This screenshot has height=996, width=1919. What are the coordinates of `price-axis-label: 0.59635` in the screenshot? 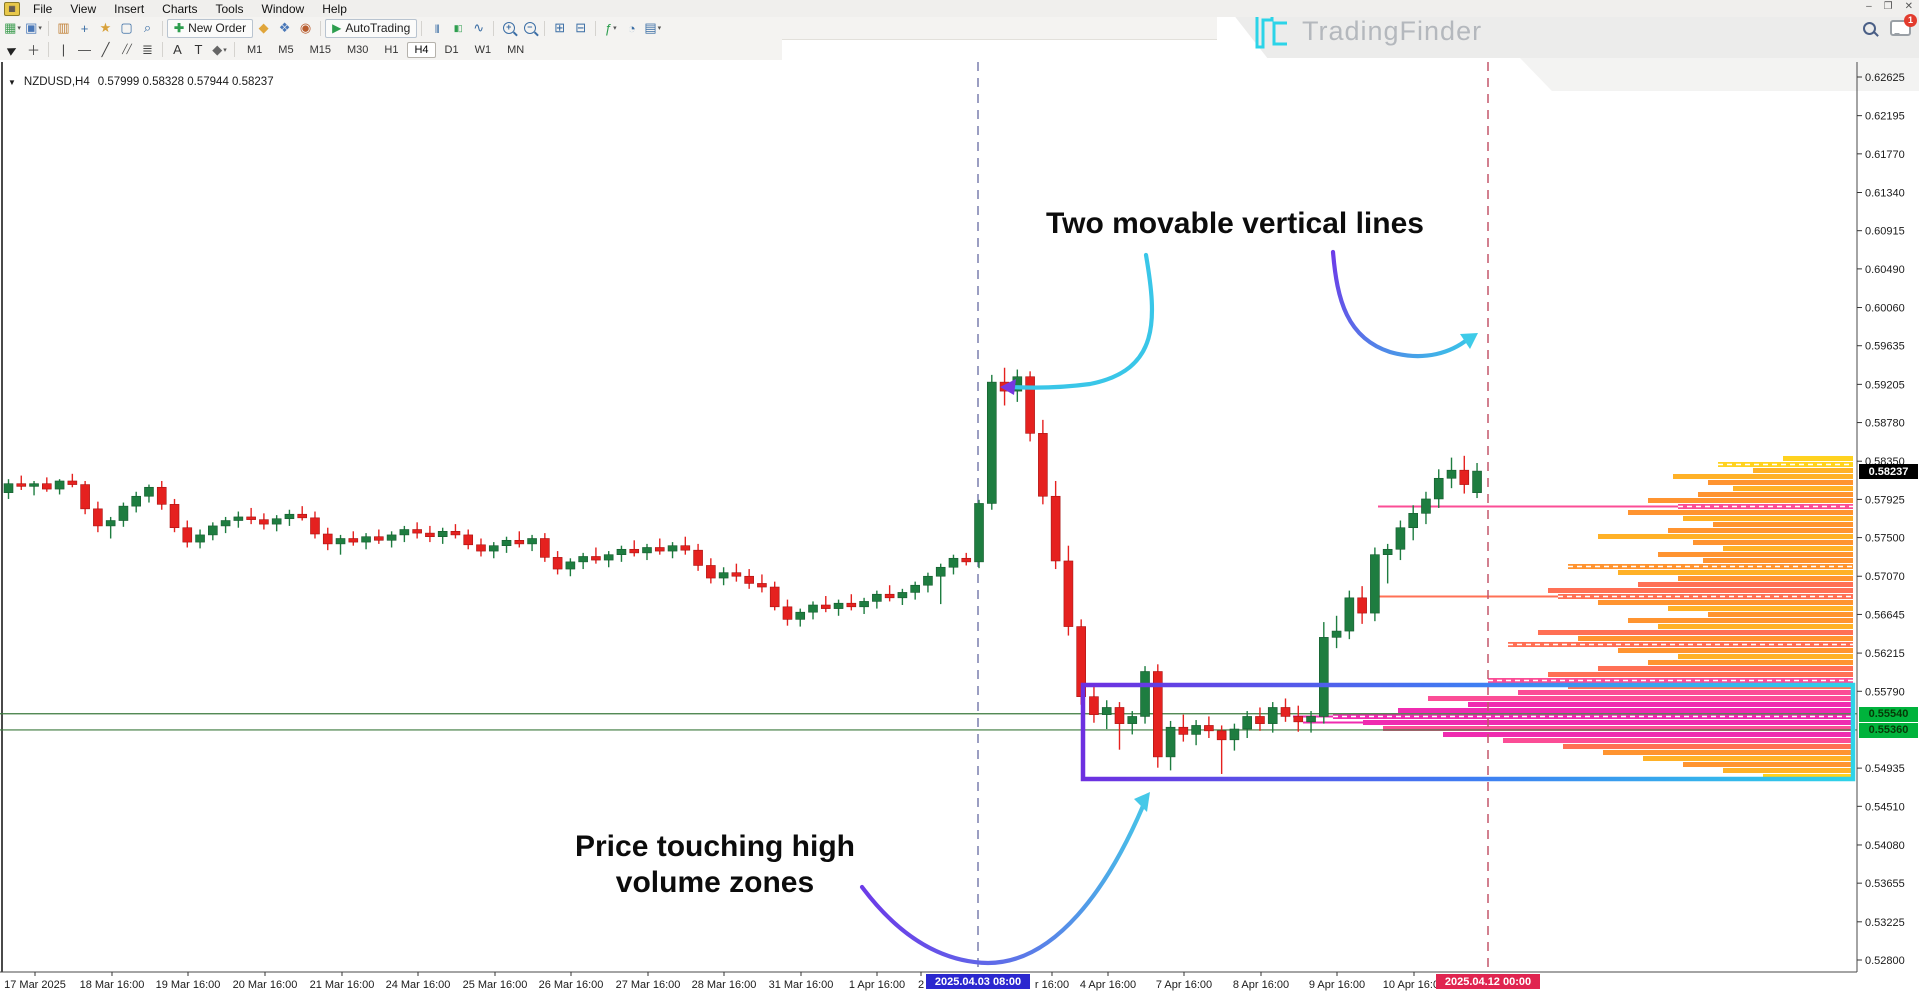 It's located at (1885, 347).